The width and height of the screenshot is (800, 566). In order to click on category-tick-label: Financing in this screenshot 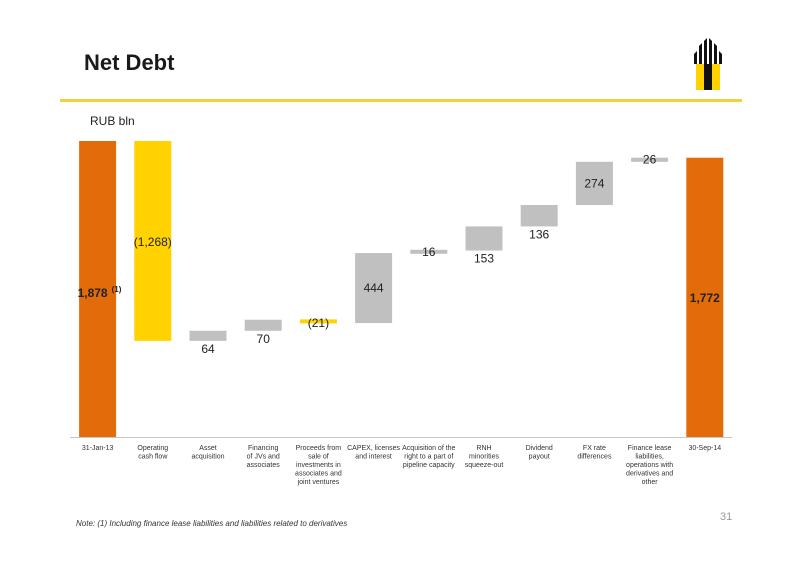, I will do `click(263, 448)`.